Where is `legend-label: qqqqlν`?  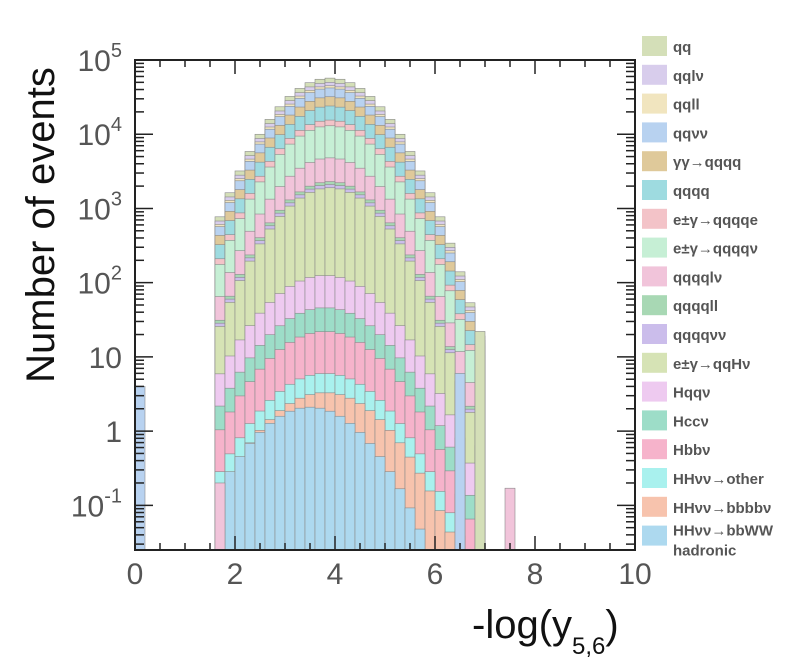 legend-label: qqqqlν is located at coordinates (697, 277).